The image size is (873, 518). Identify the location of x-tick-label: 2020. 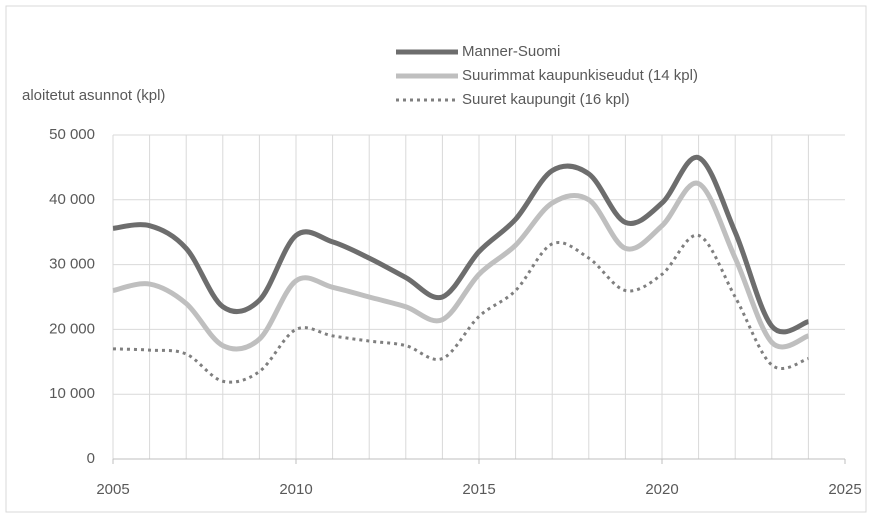
(661, 489).